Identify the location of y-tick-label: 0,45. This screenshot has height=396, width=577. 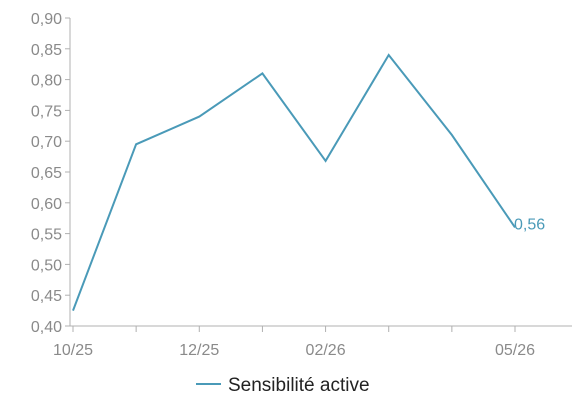
(46, 296).